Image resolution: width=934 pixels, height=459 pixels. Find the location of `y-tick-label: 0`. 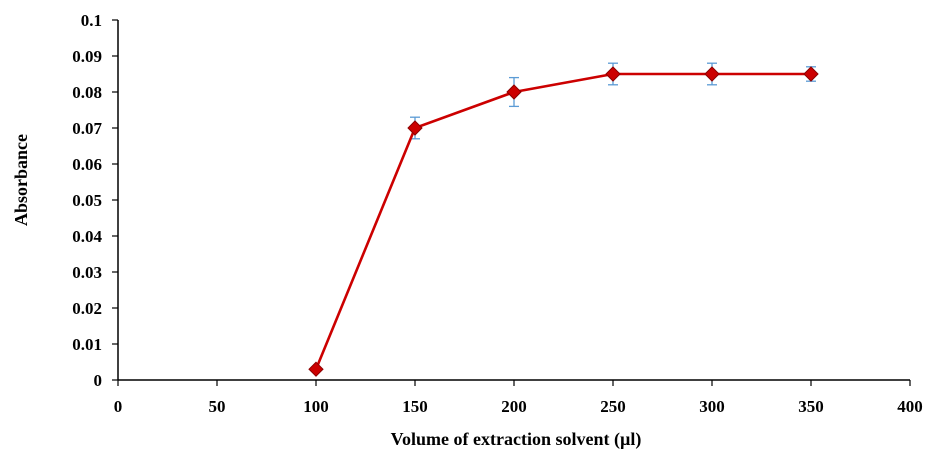

y-tick-label: 0 is located at coordinates (98, 380).